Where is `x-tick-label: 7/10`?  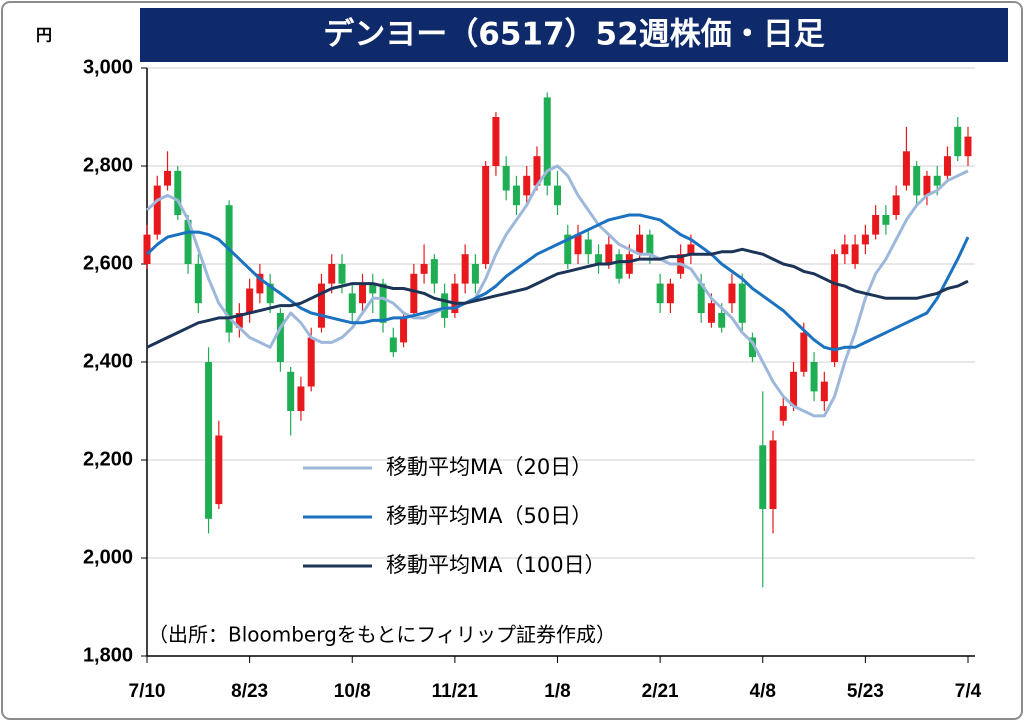 x-tick-label: 7/10 is located at coordinates (147, 691).